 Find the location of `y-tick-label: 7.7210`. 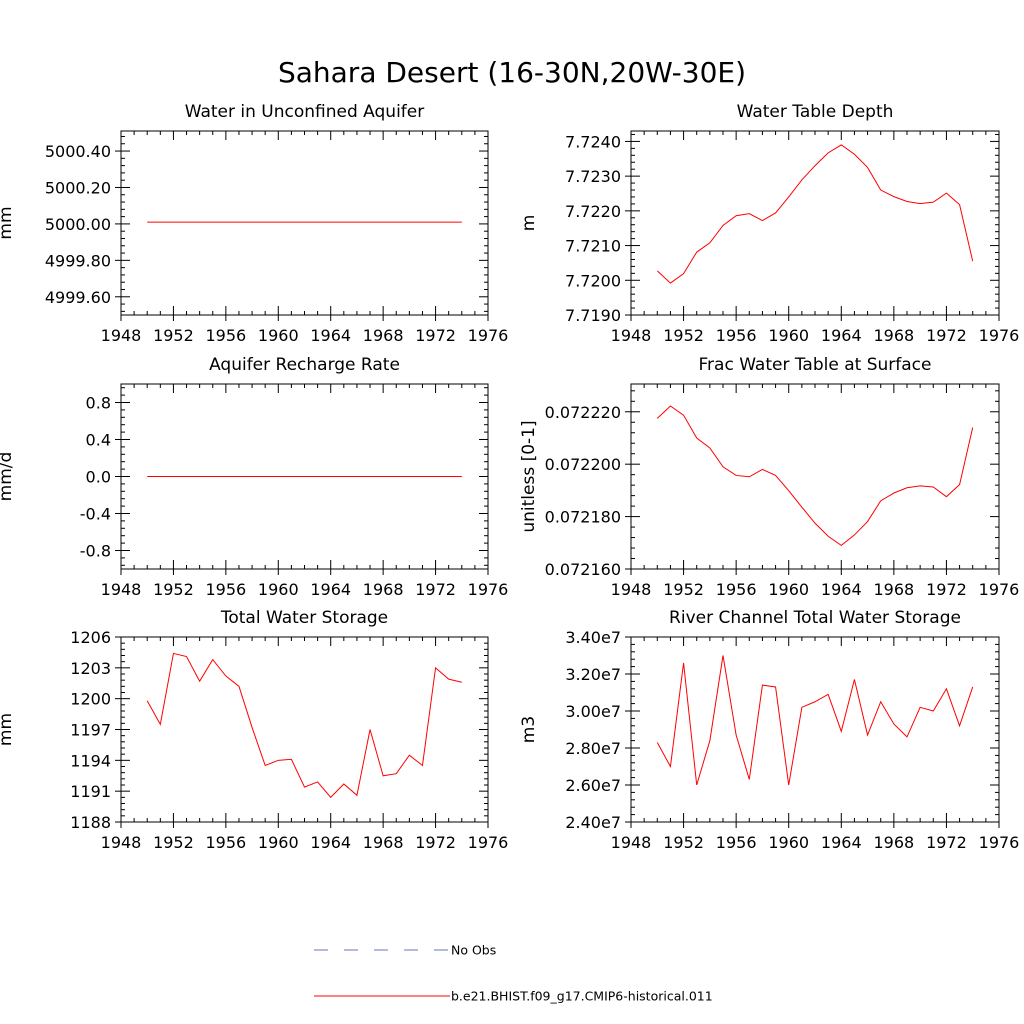

y-tick-label: 7.7210 is located at coordinates (593, 246).